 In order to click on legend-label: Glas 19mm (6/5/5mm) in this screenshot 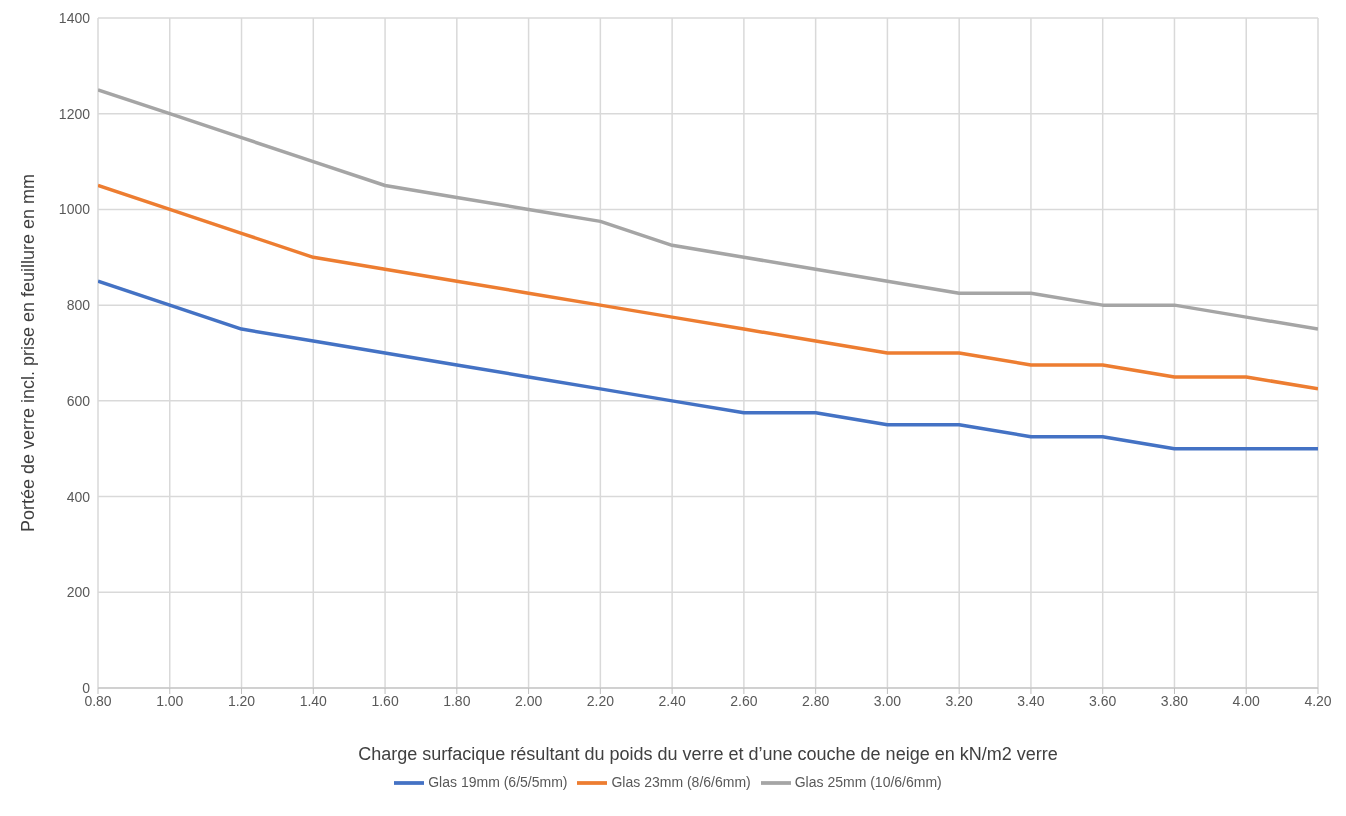, I will do `click(498, 781)`.